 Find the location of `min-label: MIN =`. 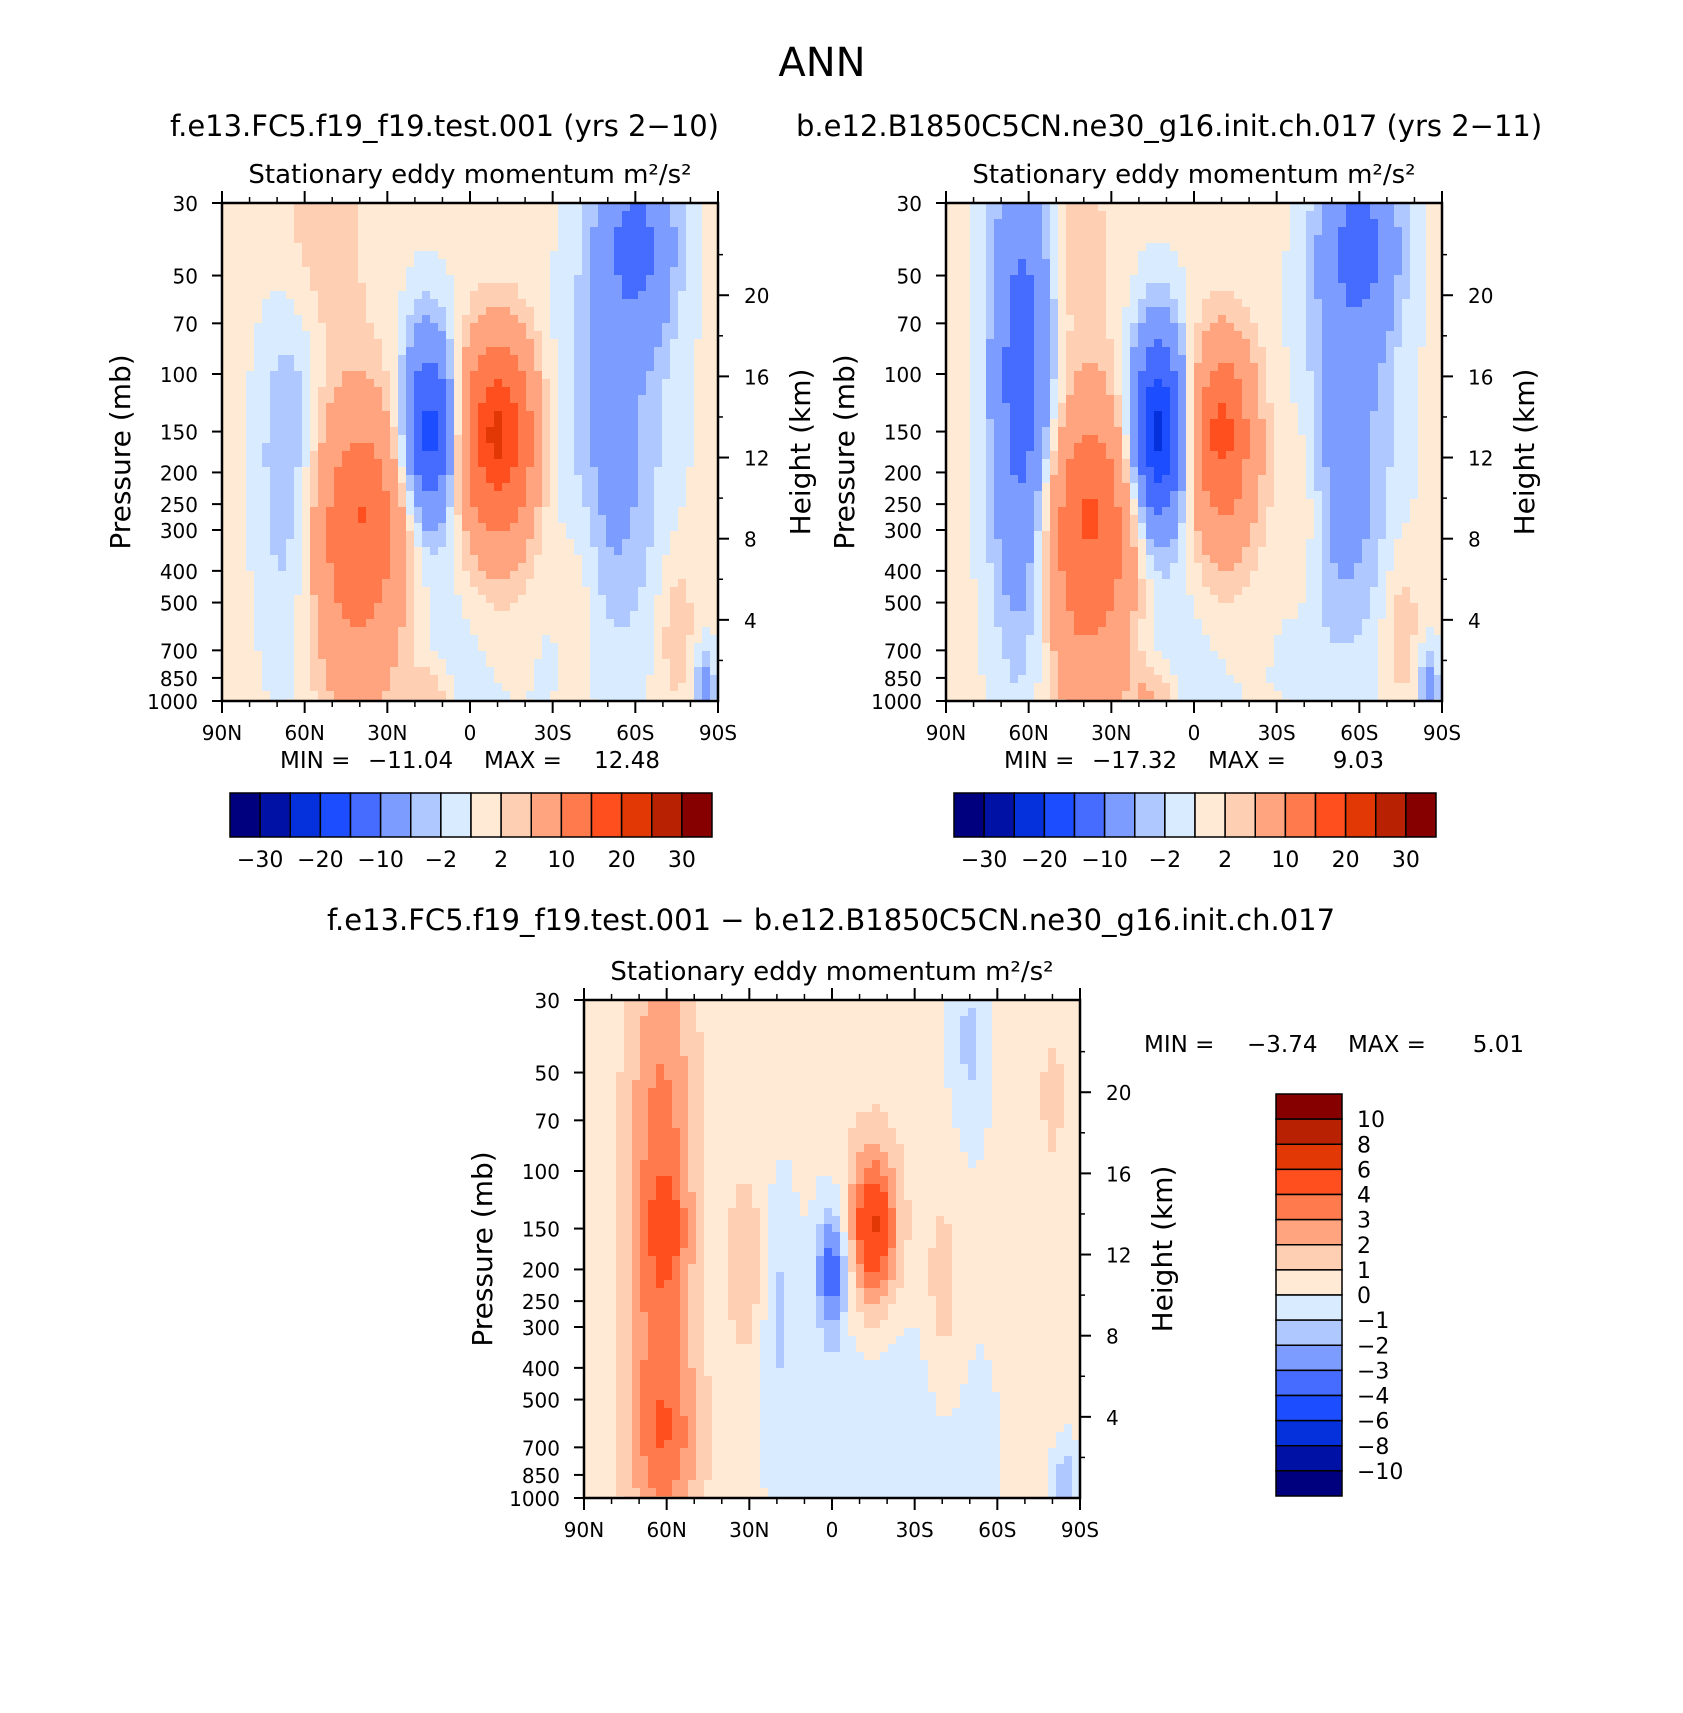

min-label: MIN = is located at coordinates (315, 761).